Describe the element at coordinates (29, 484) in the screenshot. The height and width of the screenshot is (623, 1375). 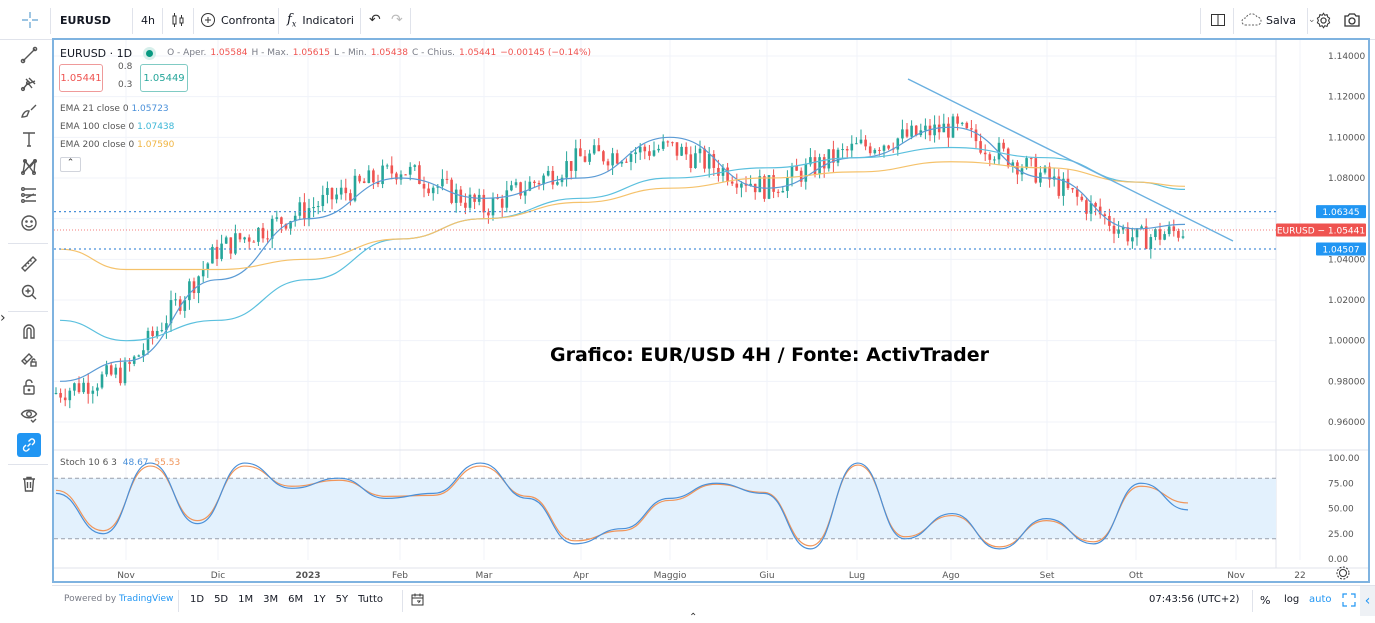
I see `trash-icon` at that location.